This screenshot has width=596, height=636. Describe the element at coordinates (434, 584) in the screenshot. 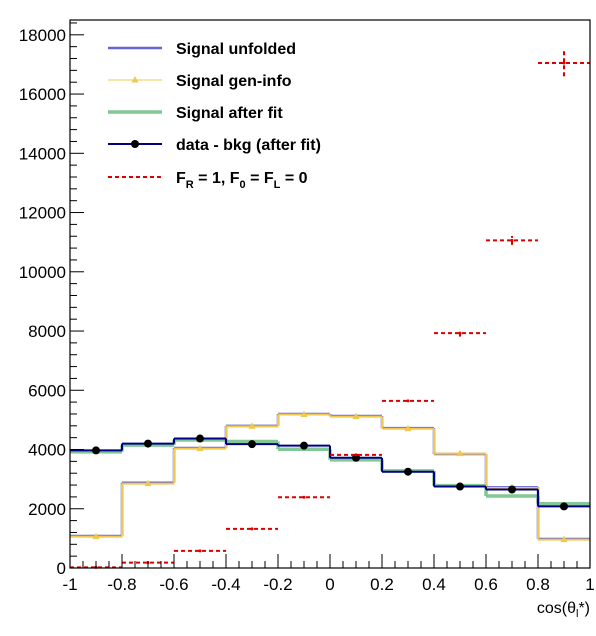

I see `x-tick-label: 0.4` at that location.